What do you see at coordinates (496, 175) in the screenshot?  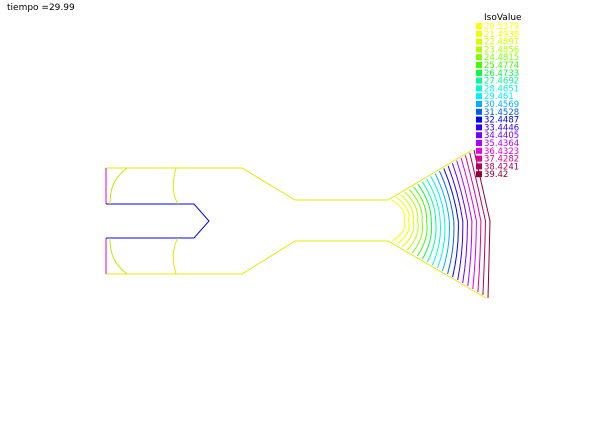 I see `legend-label: 39.42` at bounding box center [496, 175].